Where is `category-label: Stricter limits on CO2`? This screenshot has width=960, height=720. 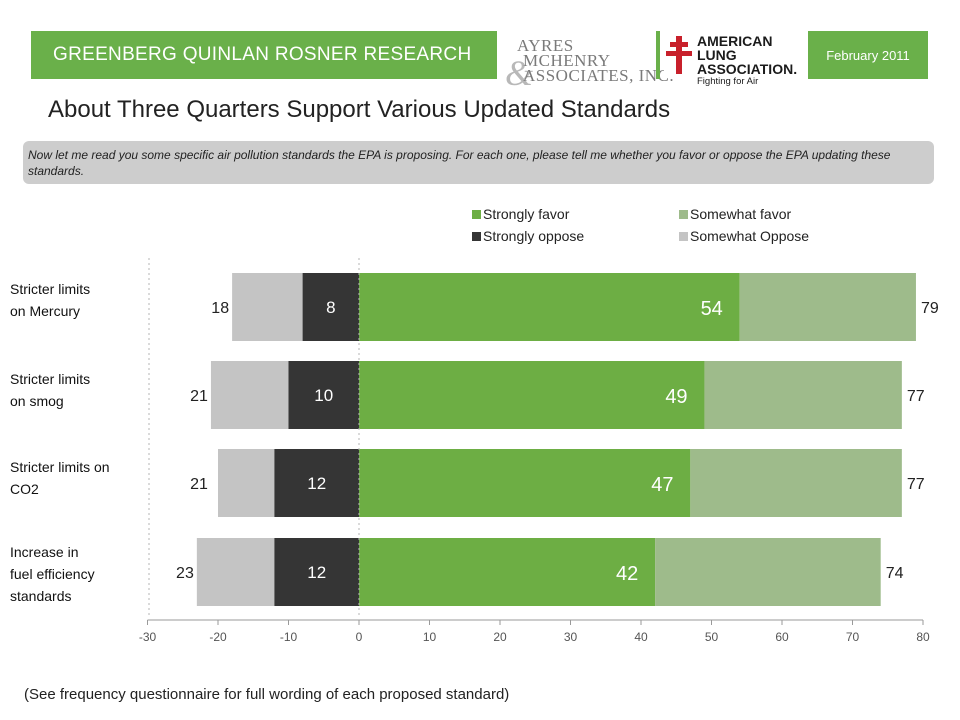
category-label: Stricter limits on CO2 is located at coordinates (60, 478).